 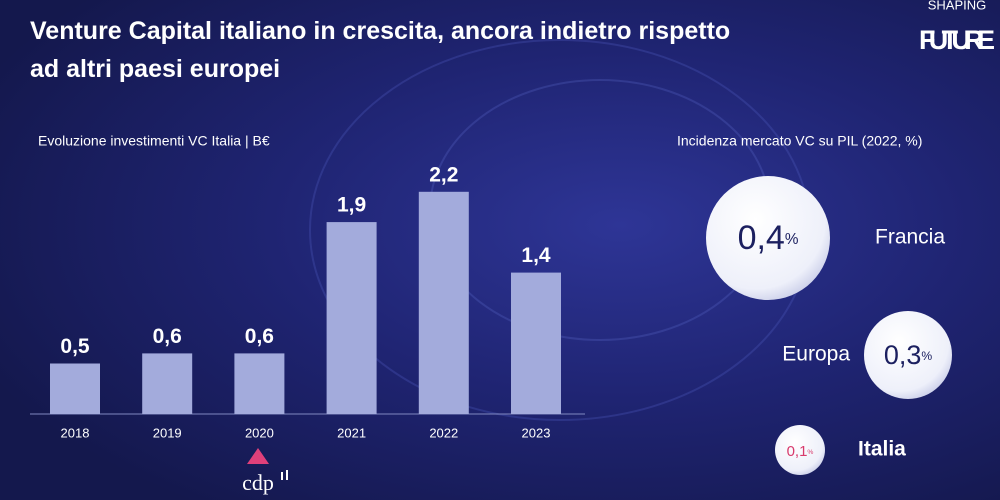 What do you see at coordinates (351, 432) in the screenshot?
I see `x-tick-label: 2021` at bounding box center [351, 432].